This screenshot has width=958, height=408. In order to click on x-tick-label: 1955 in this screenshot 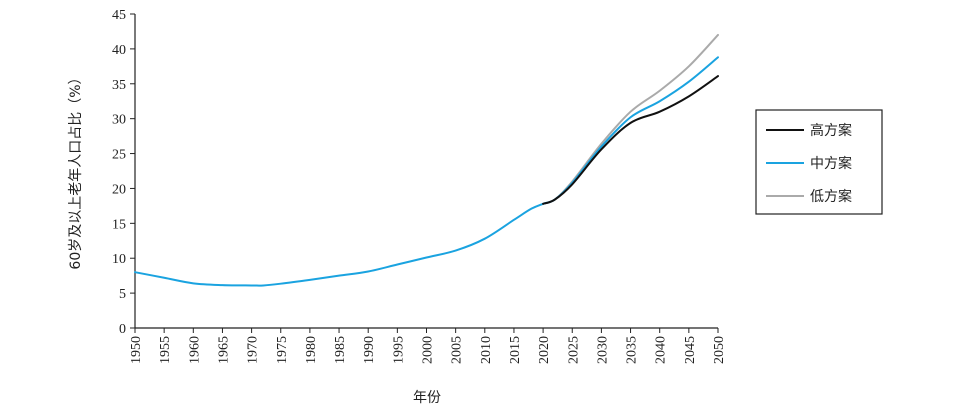, I will do `click(165, 350)`.